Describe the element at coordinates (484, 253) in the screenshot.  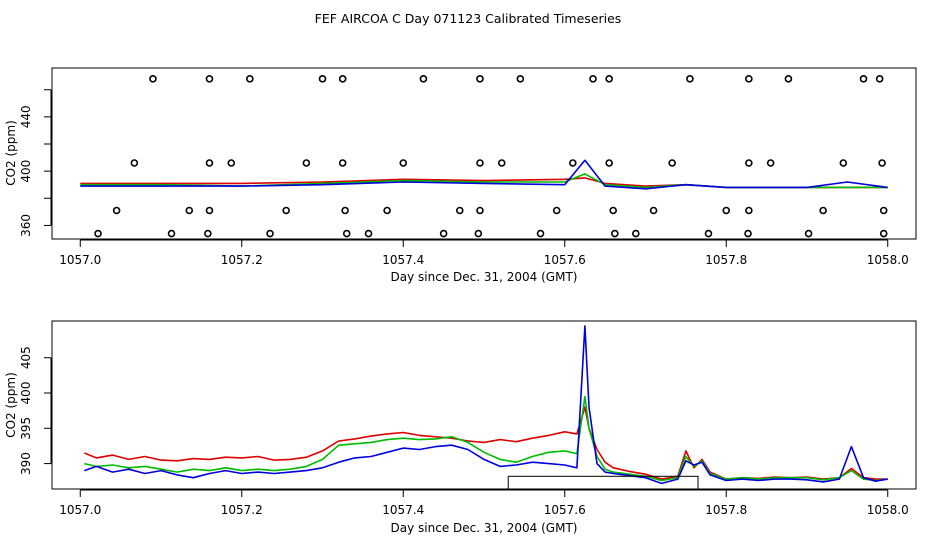
I see `top-x-axis: 1057.0 1057.2 1057.4 1057.6 1057.8 1058.0` at that location.